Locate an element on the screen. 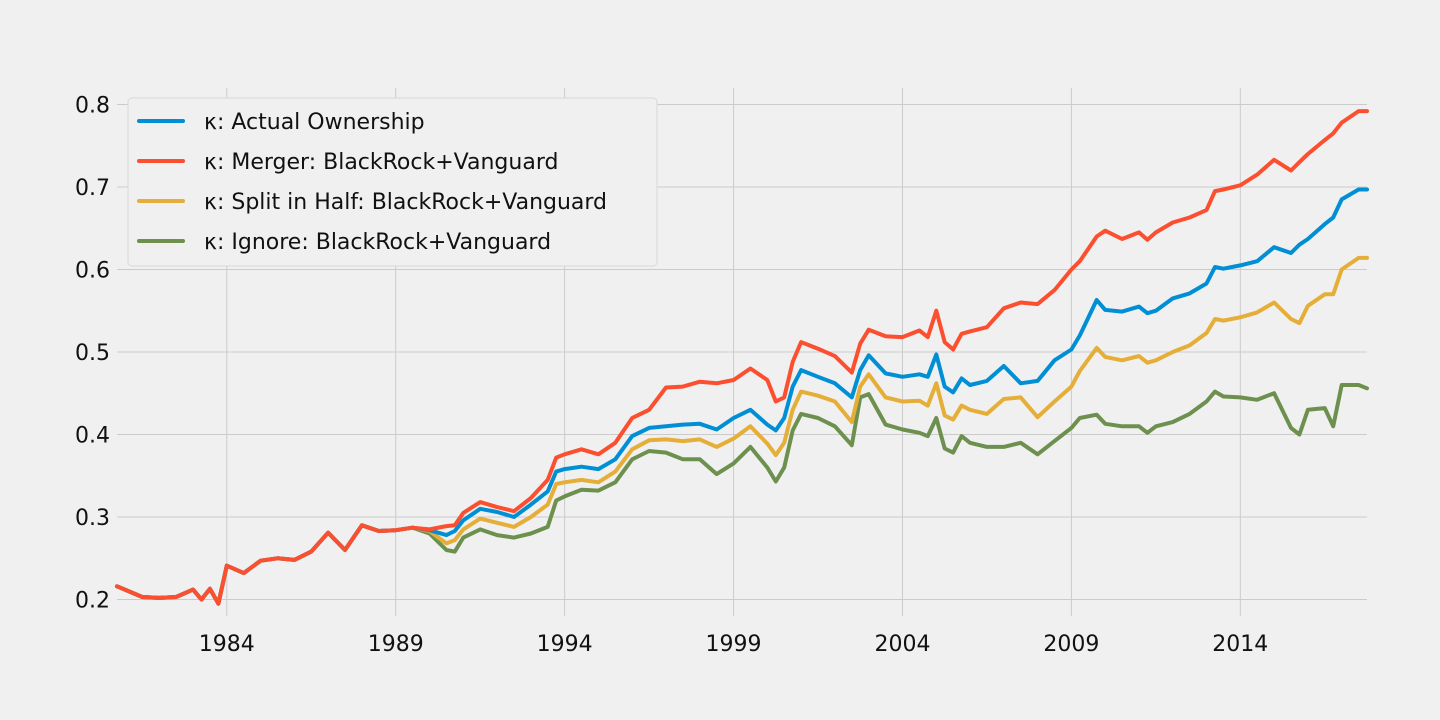 Image resolution: width=1440 pixels, height=720 pixels. legend-label: κ: Actual Ownership is located at coordinates (314, 122).